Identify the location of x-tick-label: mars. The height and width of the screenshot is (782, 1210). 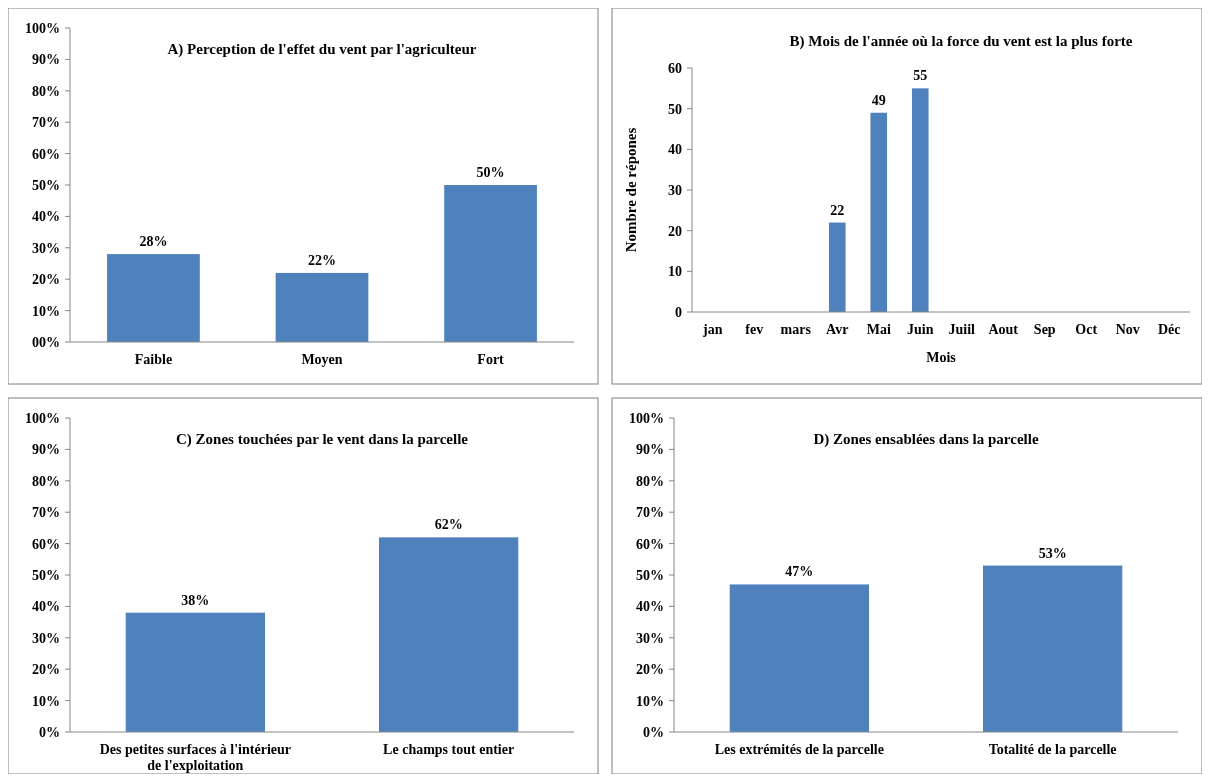
(796, 329).